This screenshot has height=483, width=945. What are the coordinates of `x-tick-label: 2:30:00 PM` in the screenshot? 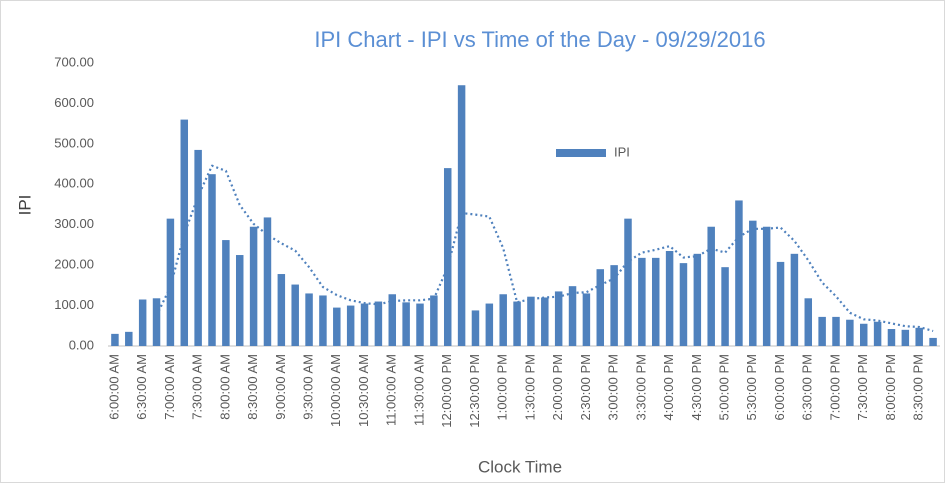 It's located at (585, 387).